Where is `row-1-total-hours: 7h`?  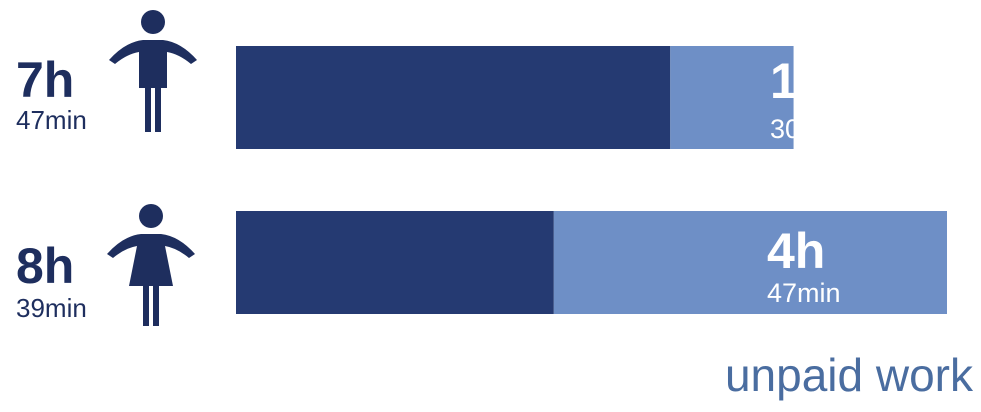 row-1-total-hours: 7h is located at coordinates (45, 80).